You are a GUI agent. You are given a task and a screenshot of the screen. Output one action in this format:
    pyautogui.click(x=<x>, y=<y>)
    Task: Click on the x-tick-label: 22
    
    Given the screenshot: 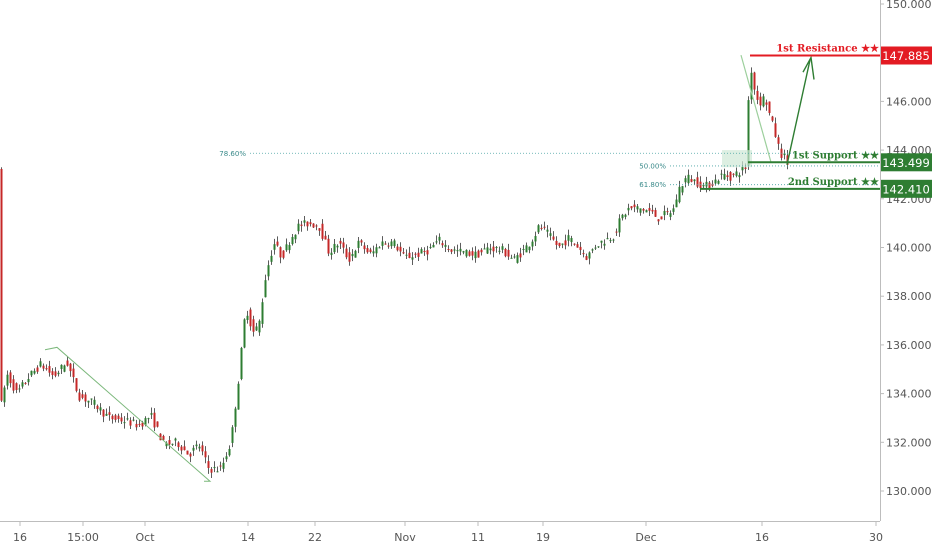 What is the action you would take?
    pyautogui.click(x=315, y=537)
    